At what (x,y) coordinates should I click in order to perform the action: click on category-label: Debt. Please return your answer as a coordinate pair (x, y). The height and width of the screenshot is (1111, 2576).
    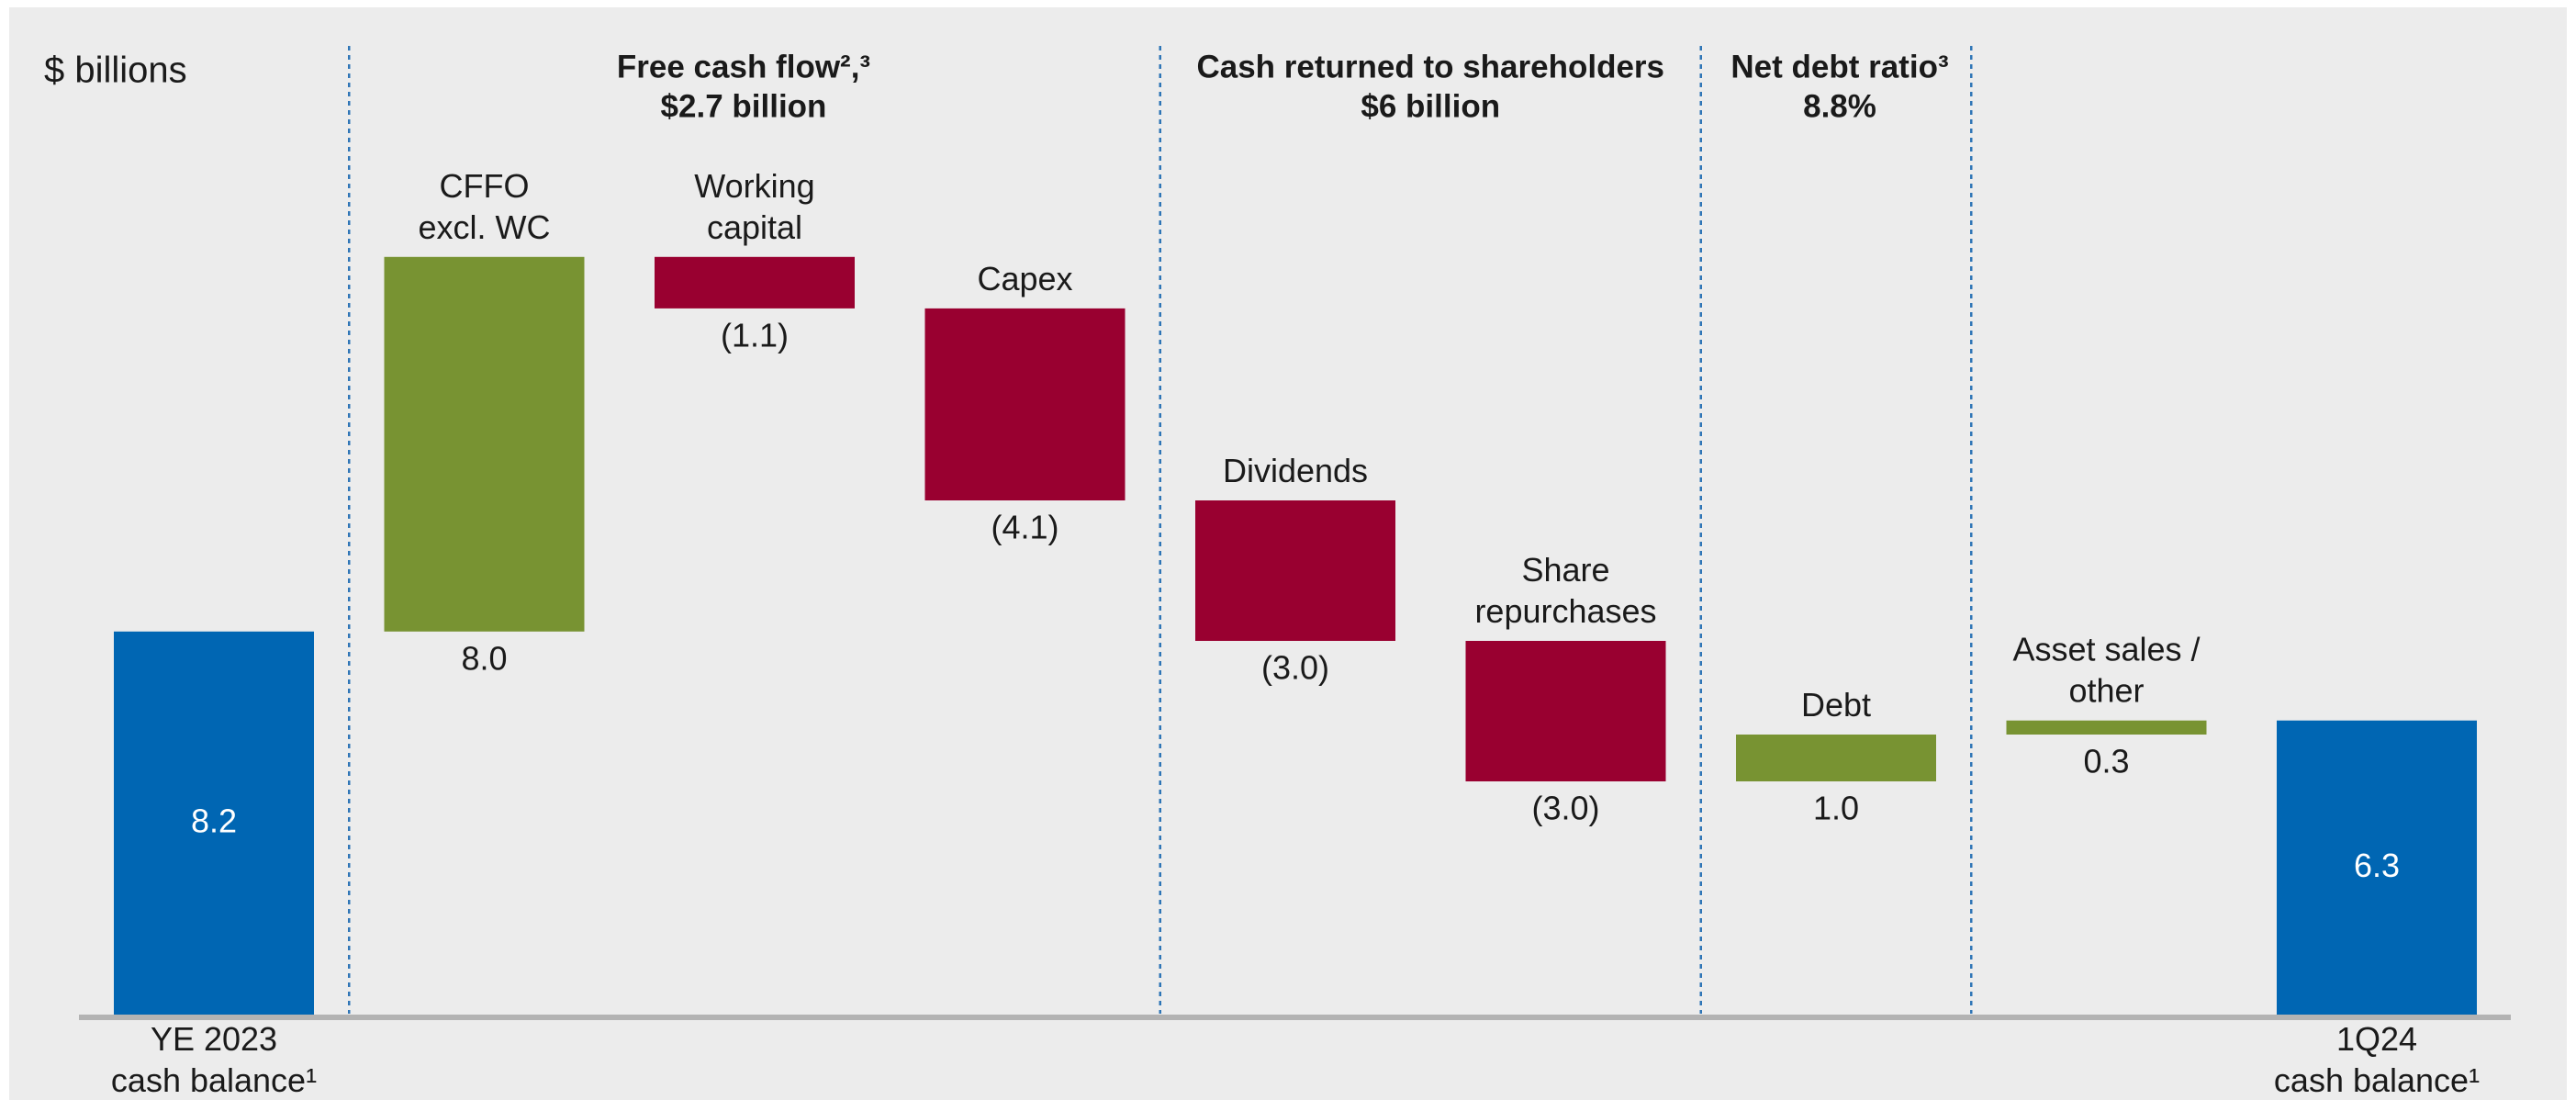
    Looking at the image, I should click on (1836, 705).